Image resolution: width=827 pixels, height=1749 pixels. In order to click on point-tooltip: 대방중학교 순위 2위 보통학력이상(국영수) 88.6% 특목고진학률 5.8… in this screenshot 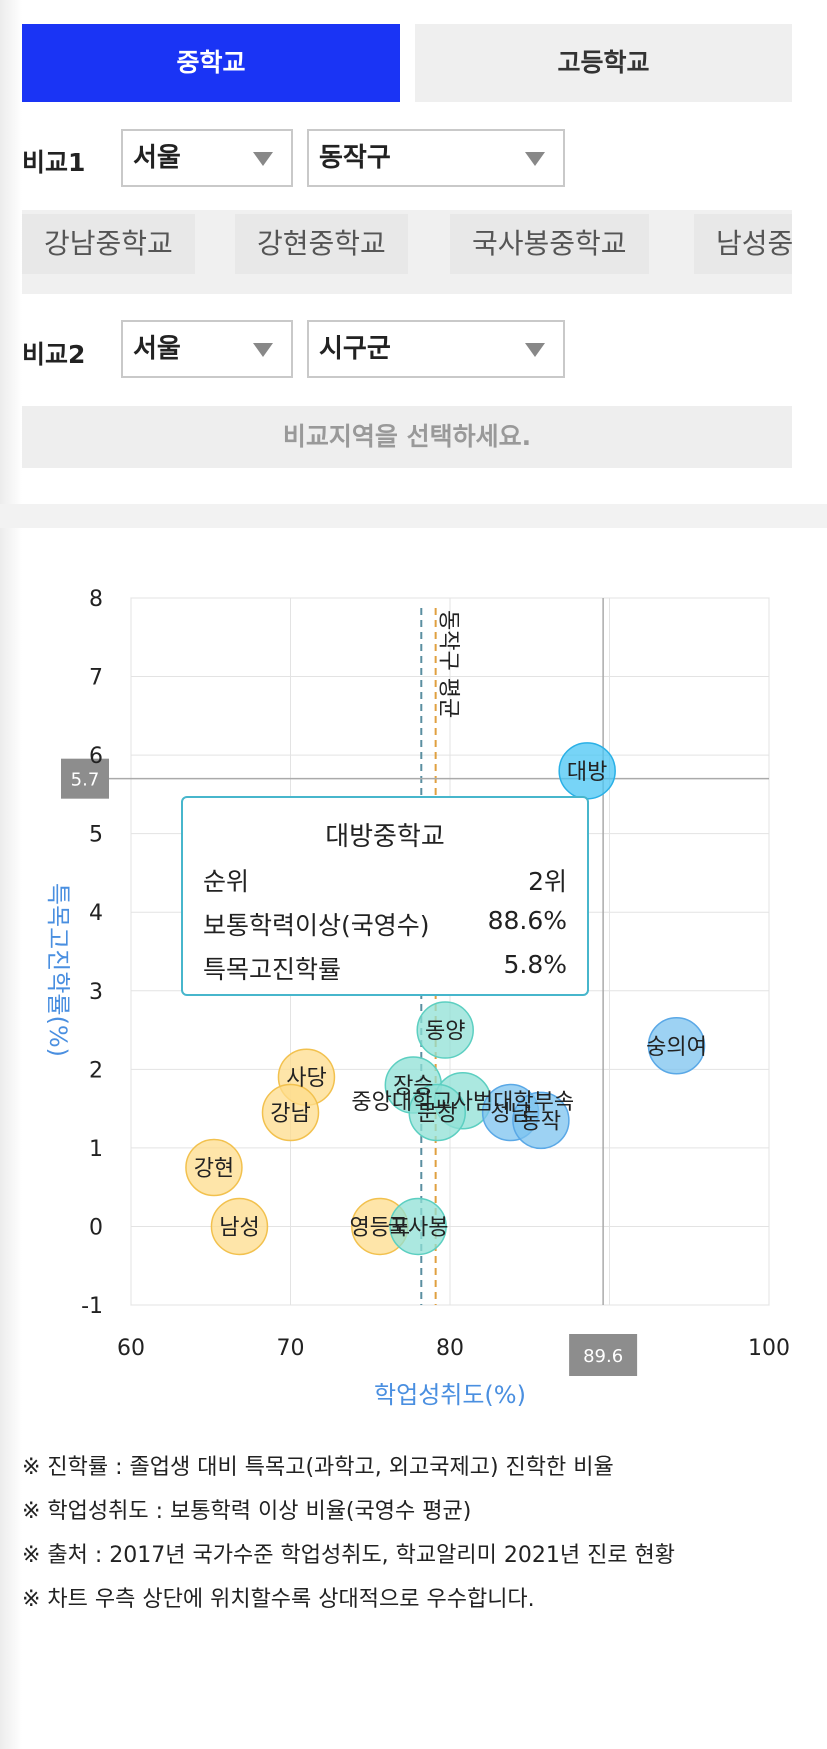, I will do `click(385, 896)`.